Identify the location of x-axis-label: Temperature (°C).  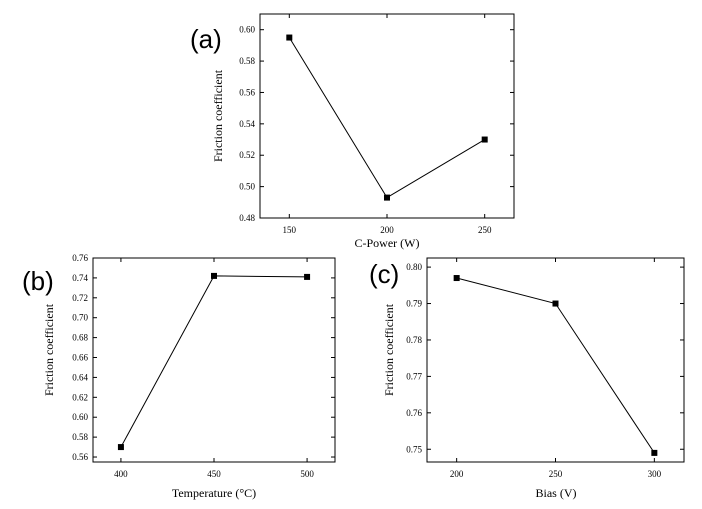
(214, 493).